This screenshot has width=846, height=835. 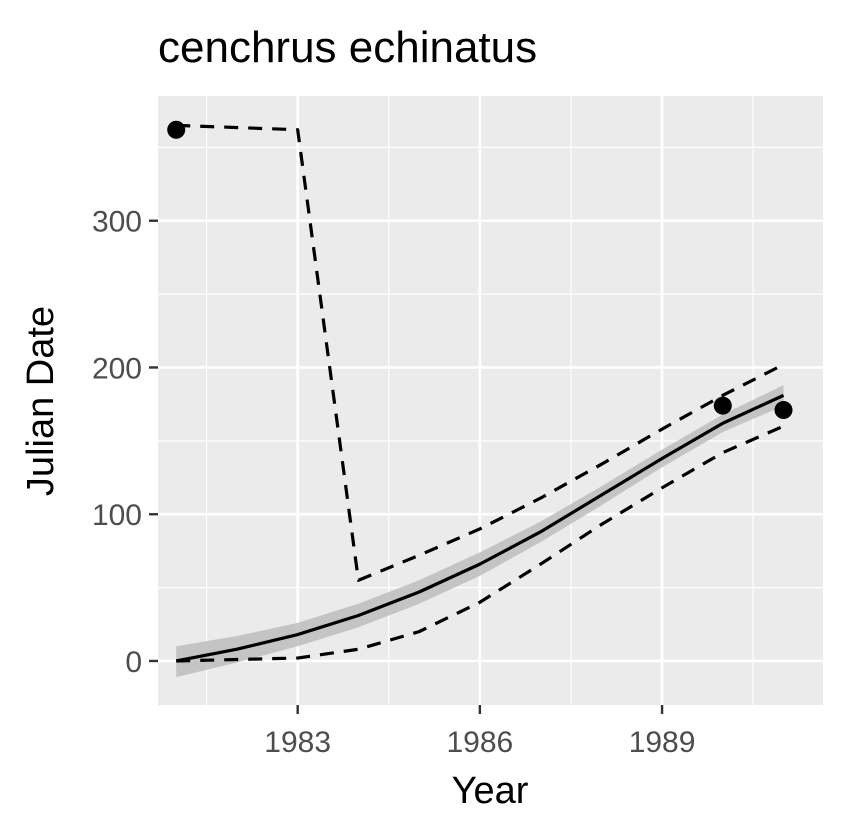 I want to click on x-tick-label: 1986, so click(x=479, y=742).